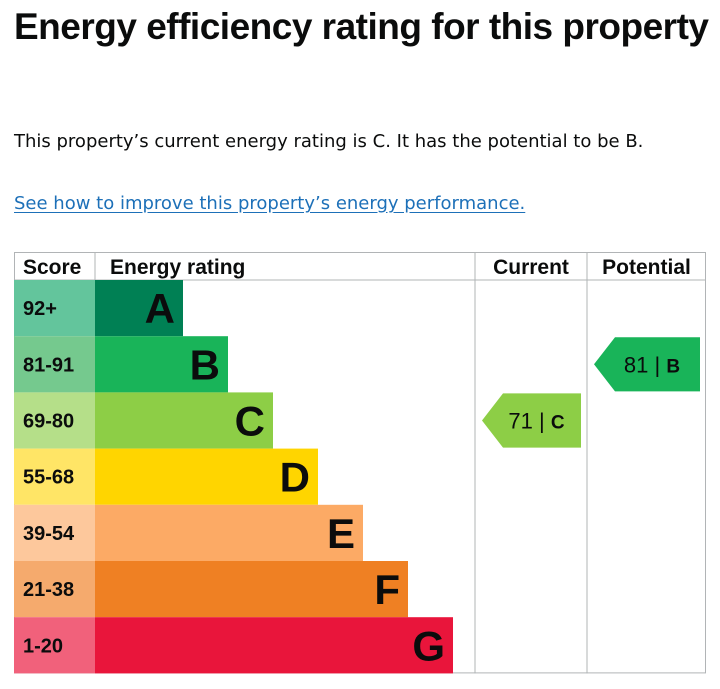 This screenshot has width=720, height=689. Describe the element at coordinates (177, 267) in the screenshot. I see `energy-rating-header: Energy rating` at that location.